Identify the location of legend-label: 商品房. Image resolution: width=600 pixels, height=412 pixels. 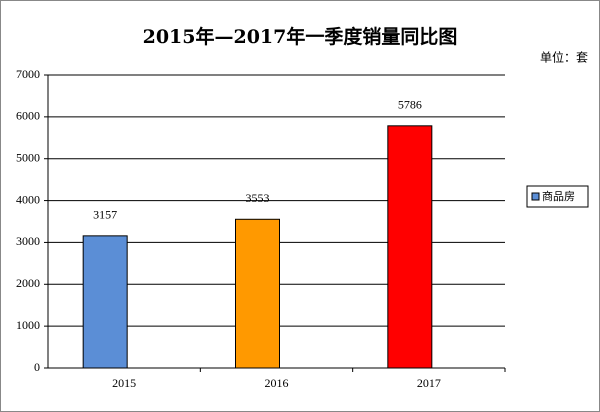
(558, 196).